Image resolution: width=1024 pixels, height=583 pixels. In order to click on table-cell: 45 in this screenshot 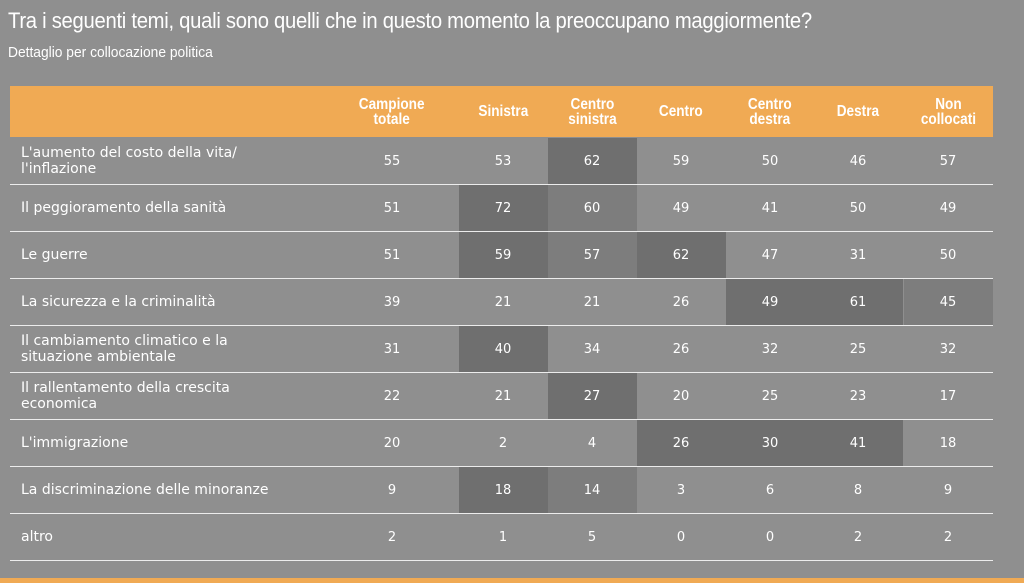, I will do `click(948, 302)`.